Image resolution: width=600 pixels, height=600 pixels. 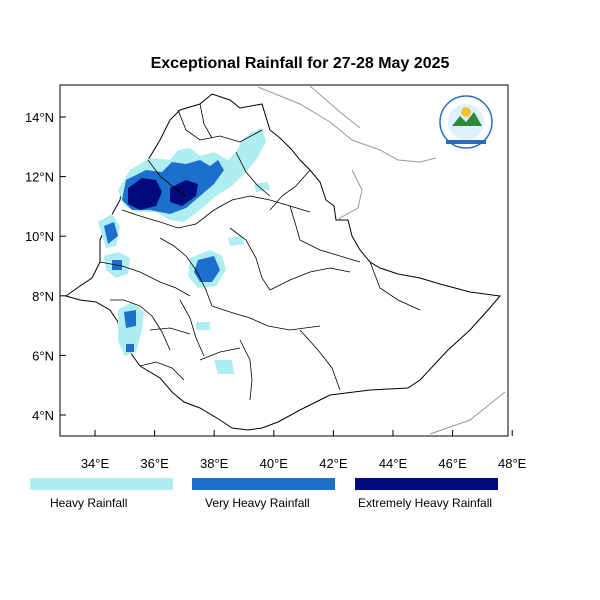 I want to click on legend-bar-very-heavy, so click(x=263, y=484).